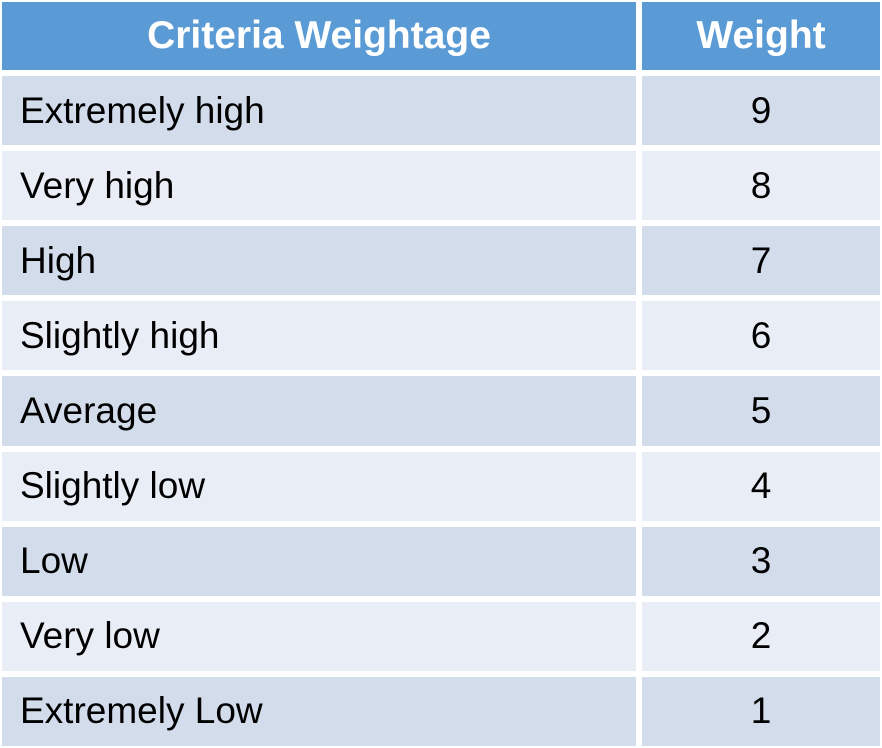 The image size is (882, 748). I want to click on table-row-value-slightly-low: 4, so click(761, 486).